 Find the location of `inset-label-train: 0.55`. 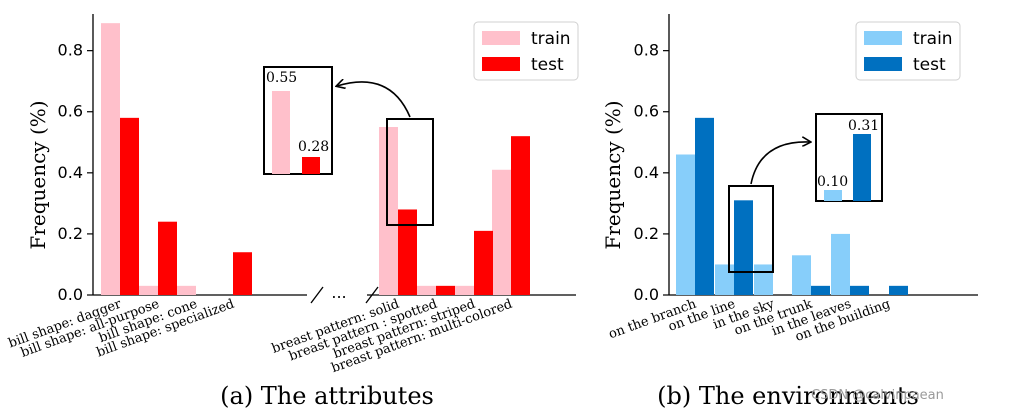

inset-label-train: 0.55 is located at coordinates (281, 78).